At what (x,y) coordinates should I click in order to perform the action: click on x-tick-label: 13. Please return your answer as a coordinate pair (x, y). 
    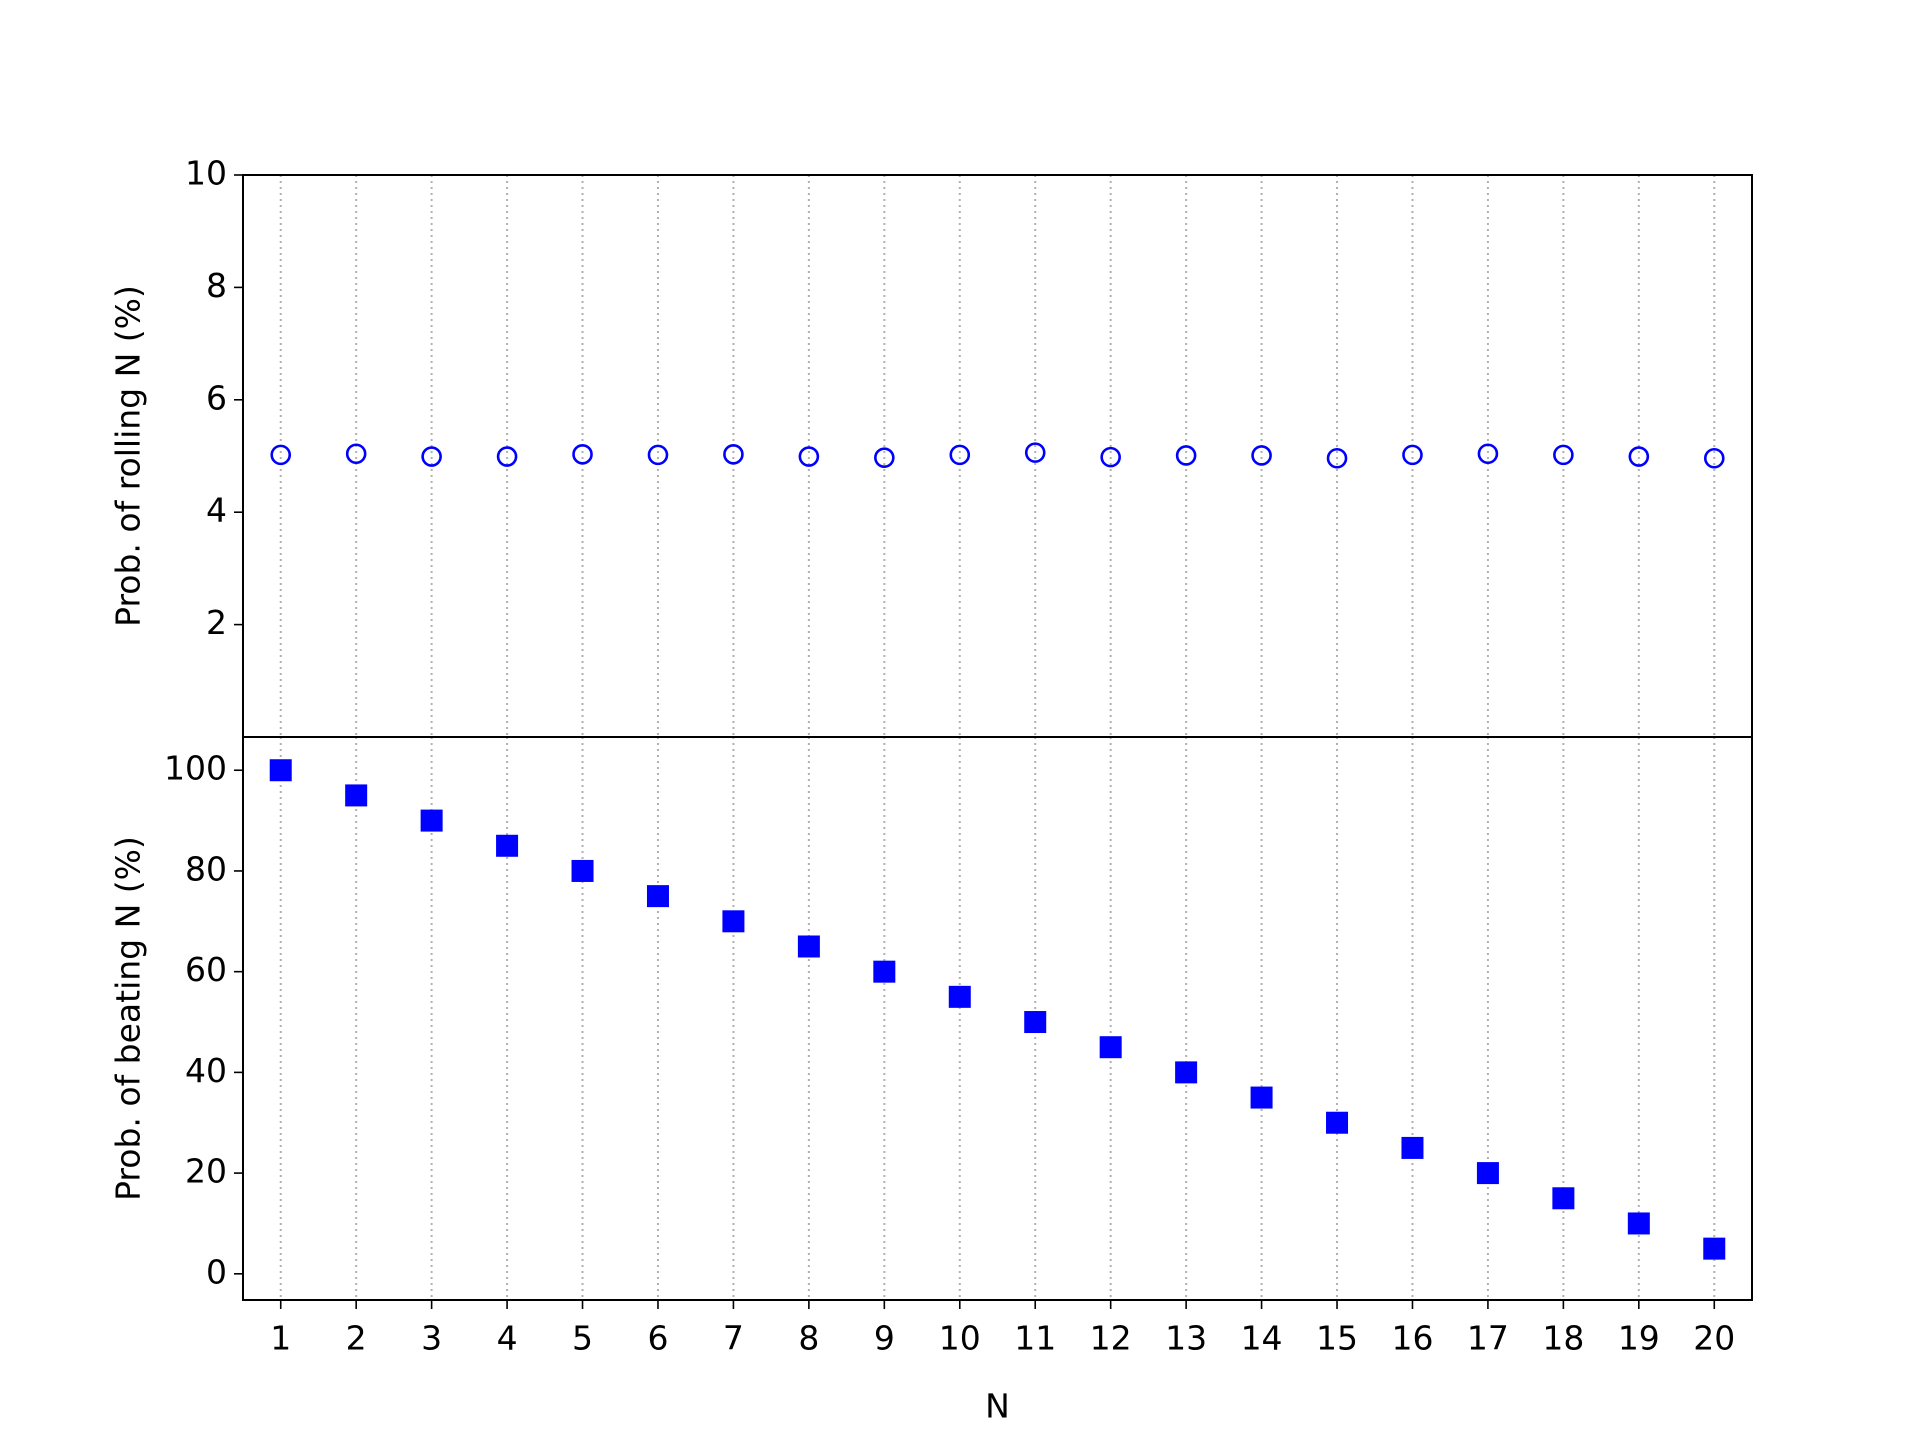
    Looking at the image, I should click on (1186, 1338).